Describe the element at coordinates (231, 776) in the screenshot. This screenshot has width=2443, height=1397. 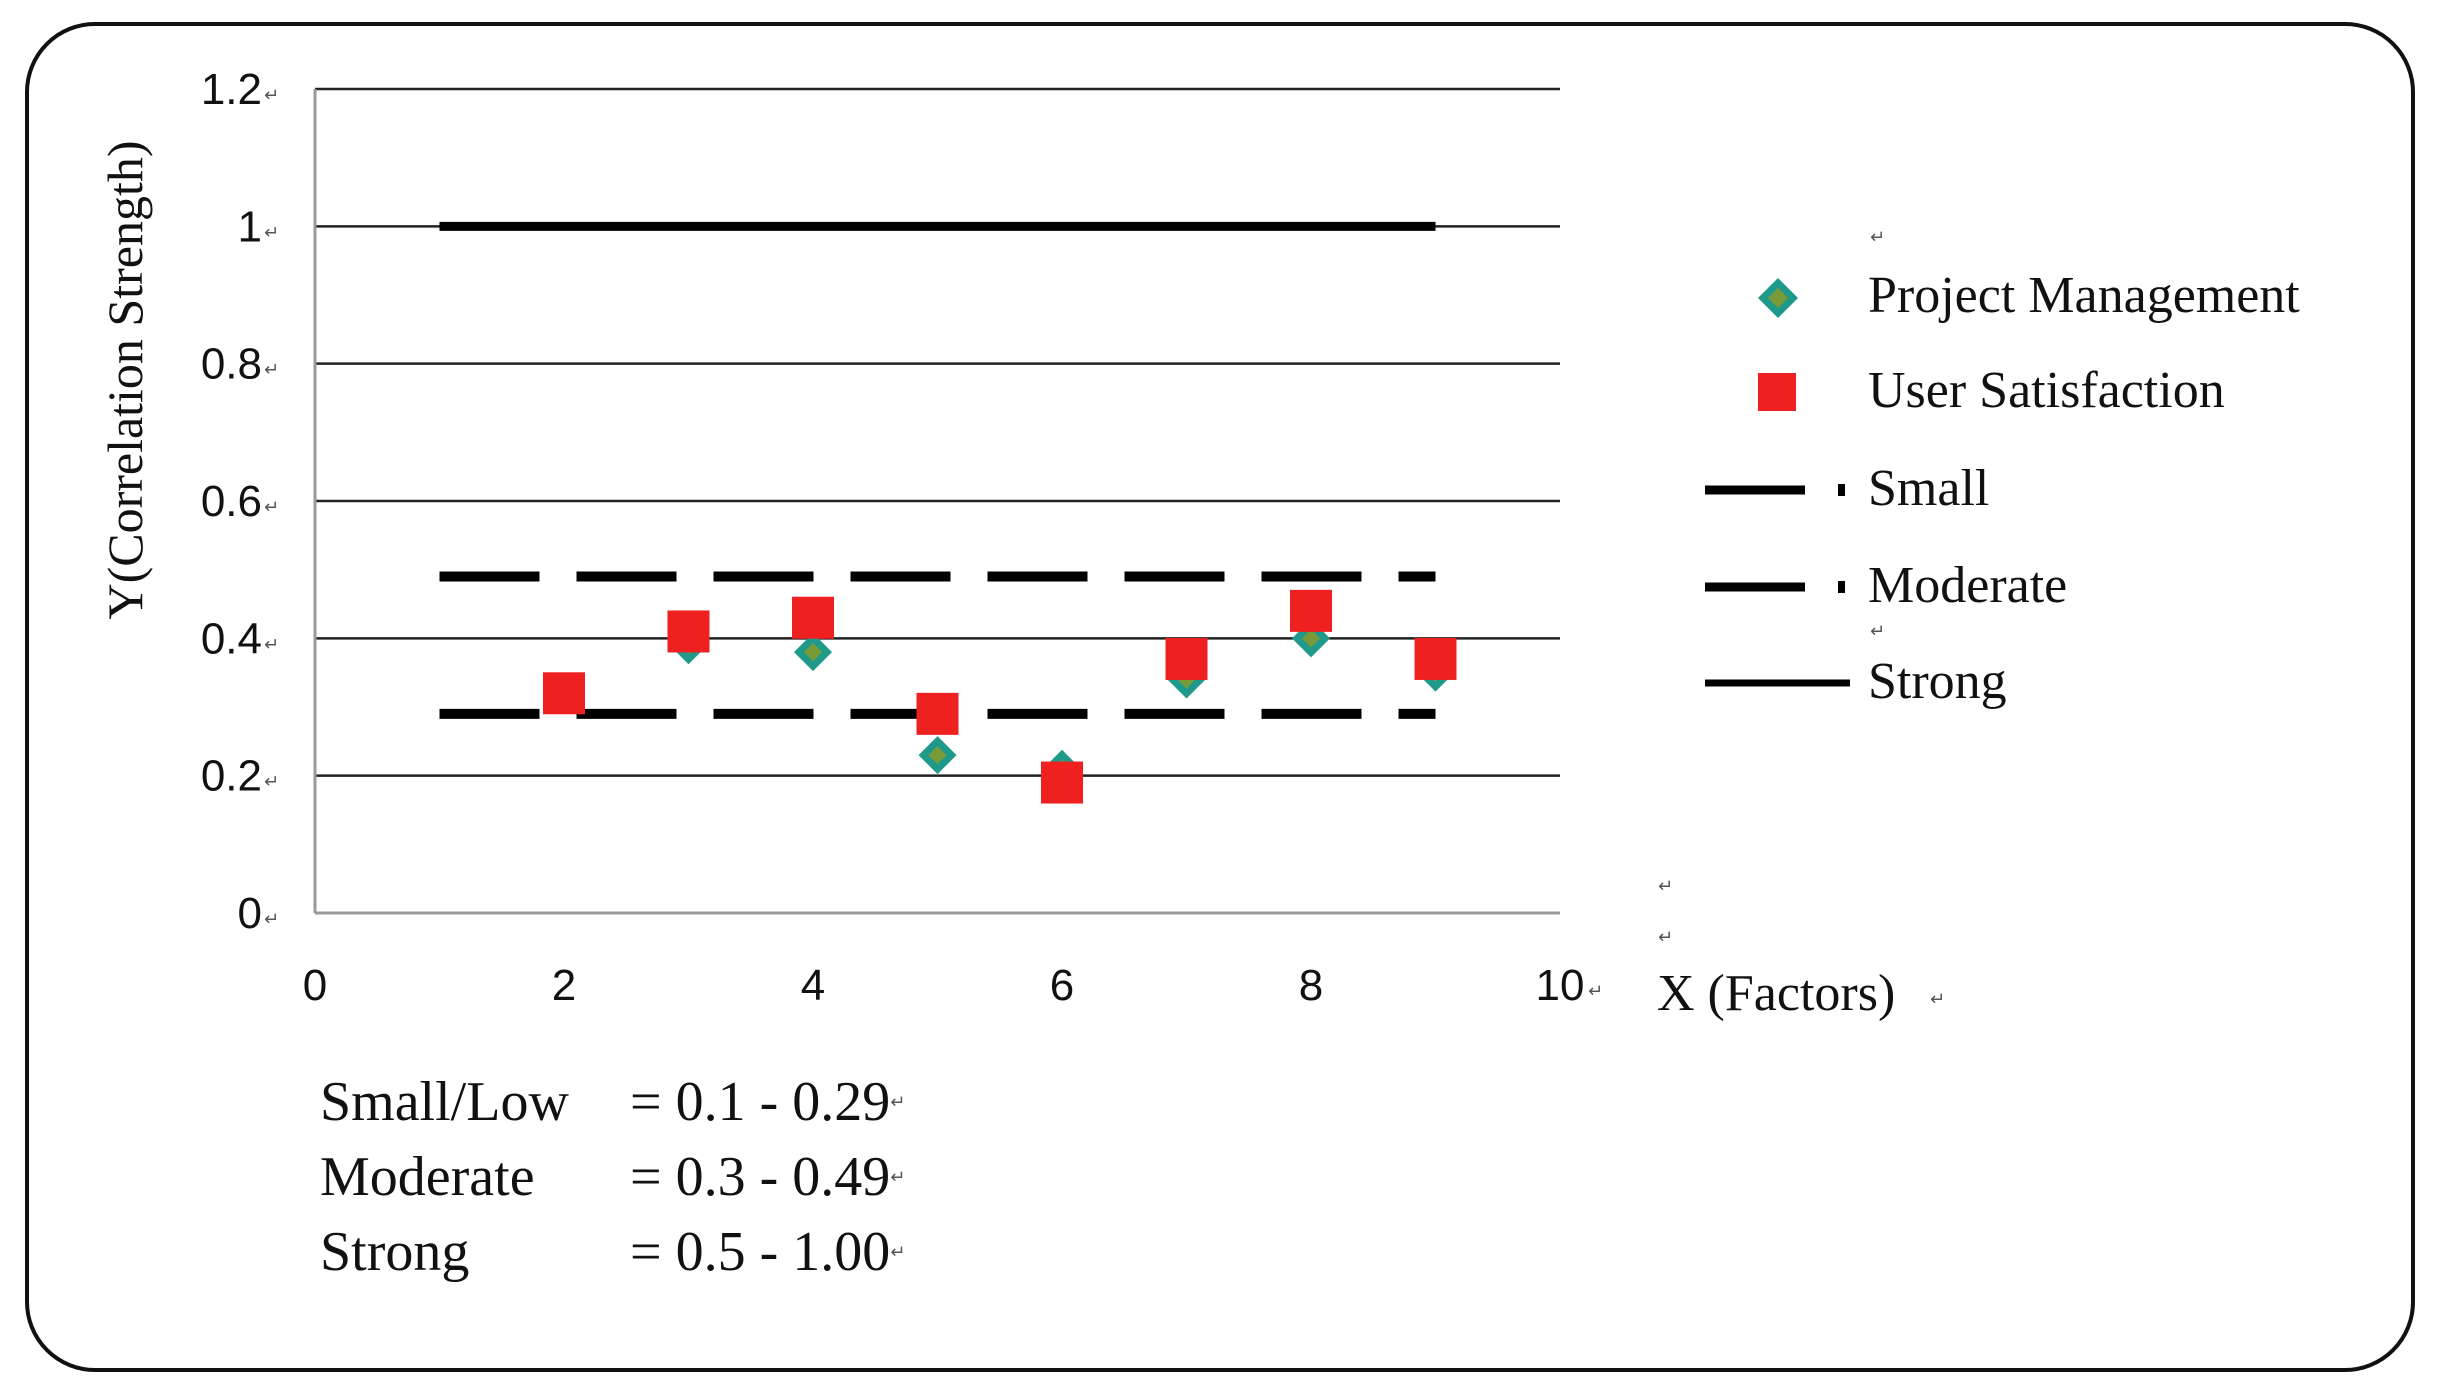
I see `y-tick-label: 0.2` at that location.